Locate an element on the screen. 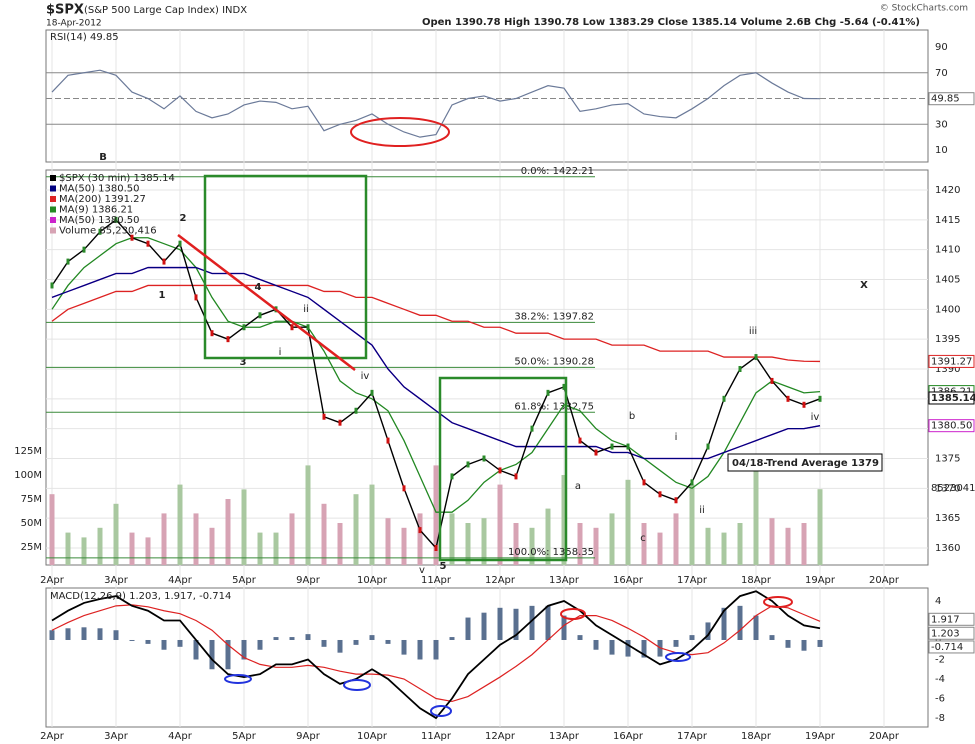 Image resolution: width=975 pixels, height=744 pixels. wave-label: a is located at coordinates (578, 486).